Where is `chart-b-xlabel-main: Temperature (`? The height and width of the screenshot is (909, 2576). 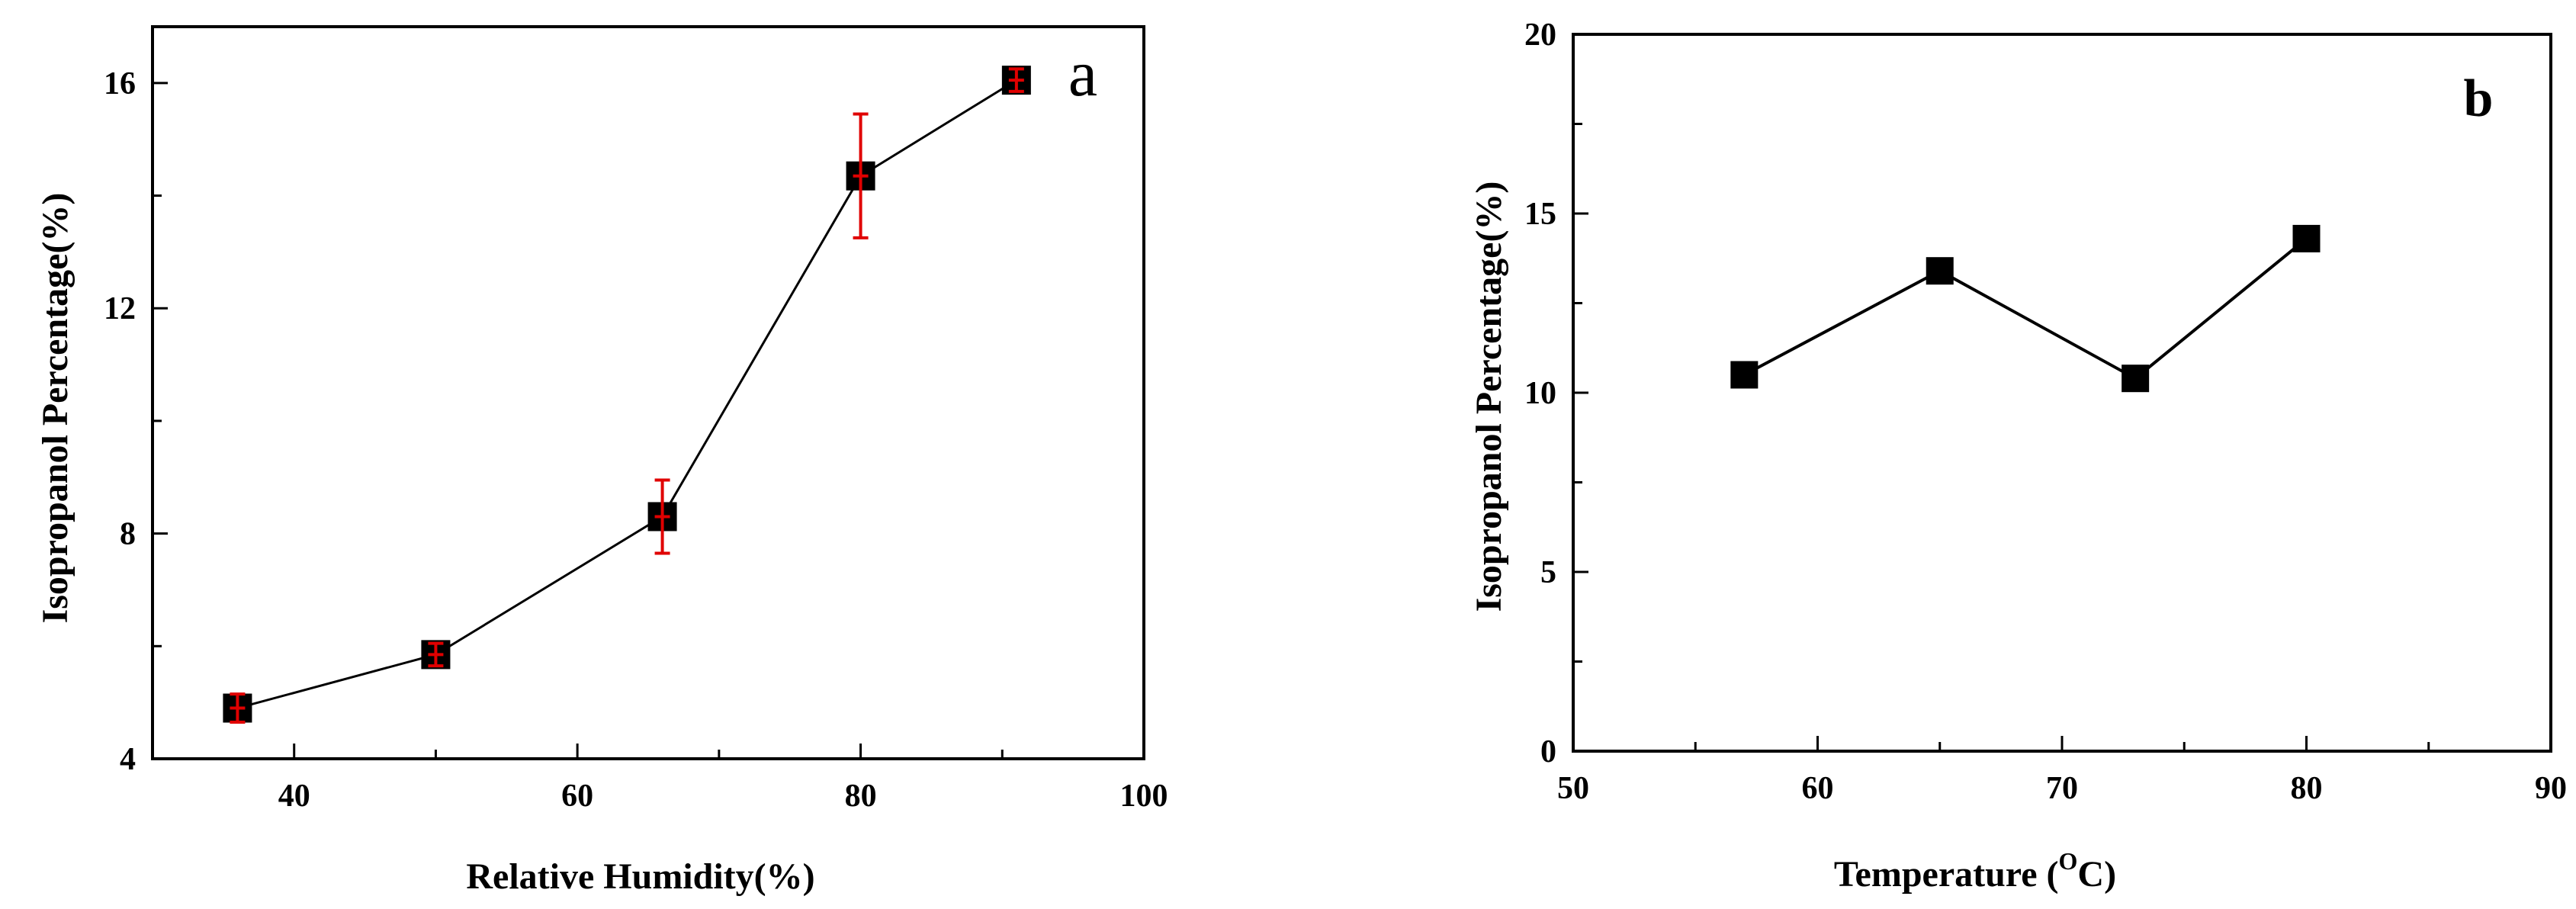 chart-b-xlabel-main: Temperature ( is located at coordinates (1946, 874).